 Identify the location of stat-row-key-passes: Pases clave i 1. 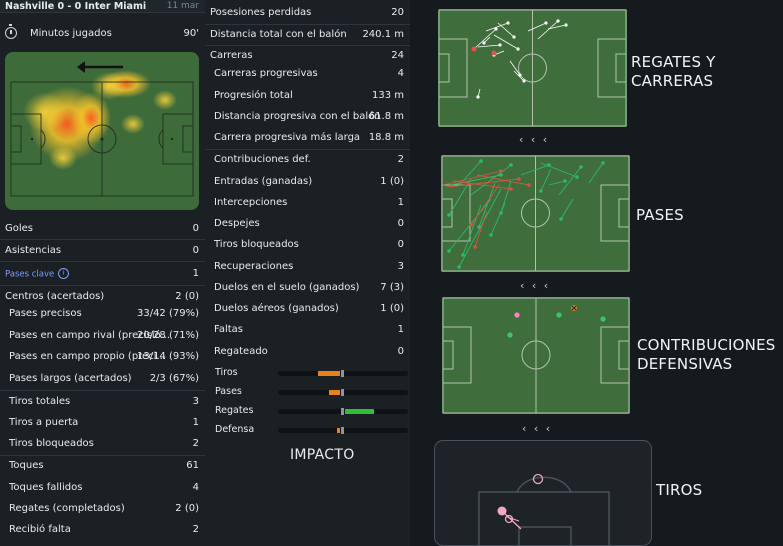
(102, 274).